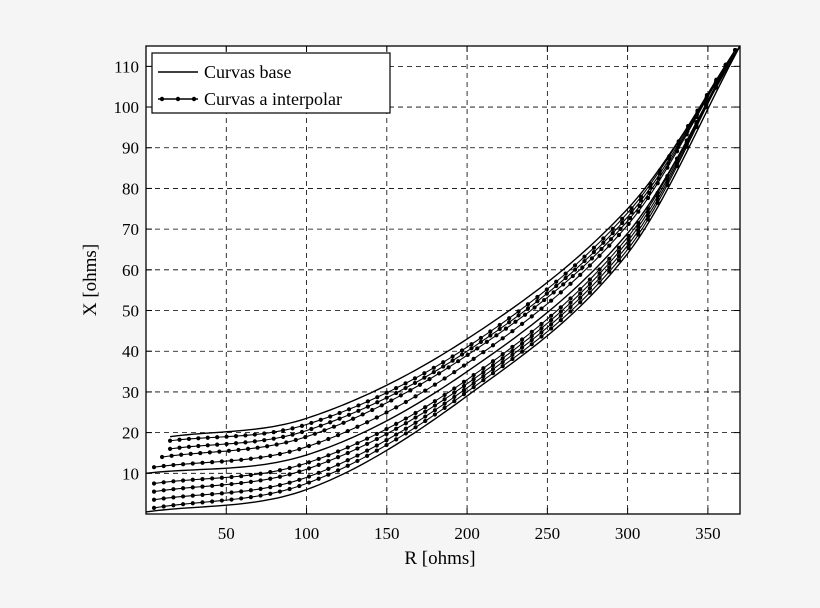 The width and height of the screenshot is (820, 608). Describe the element at coordinates (708, 533) in the screenshot. I see `x-tick-label: 350` at that location.